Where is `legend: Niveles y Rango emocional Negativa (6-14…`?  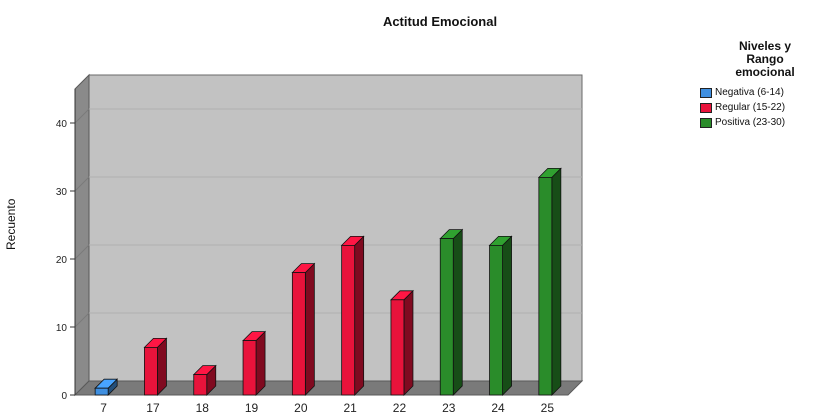 legend: Niveles y Rango emocional Negativa (6-14… is located at coordinates (765, 85).